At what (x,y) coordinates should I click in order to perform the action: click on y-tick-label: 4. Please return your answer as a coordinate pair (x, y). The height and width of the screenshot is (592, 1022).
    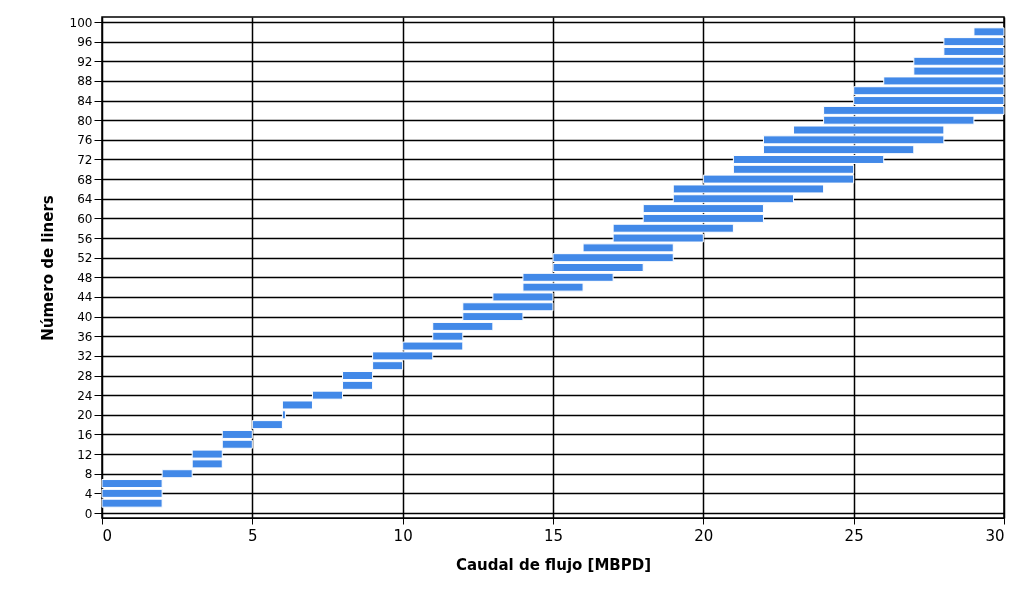
    Looking at the image, I should click on (88, 493).